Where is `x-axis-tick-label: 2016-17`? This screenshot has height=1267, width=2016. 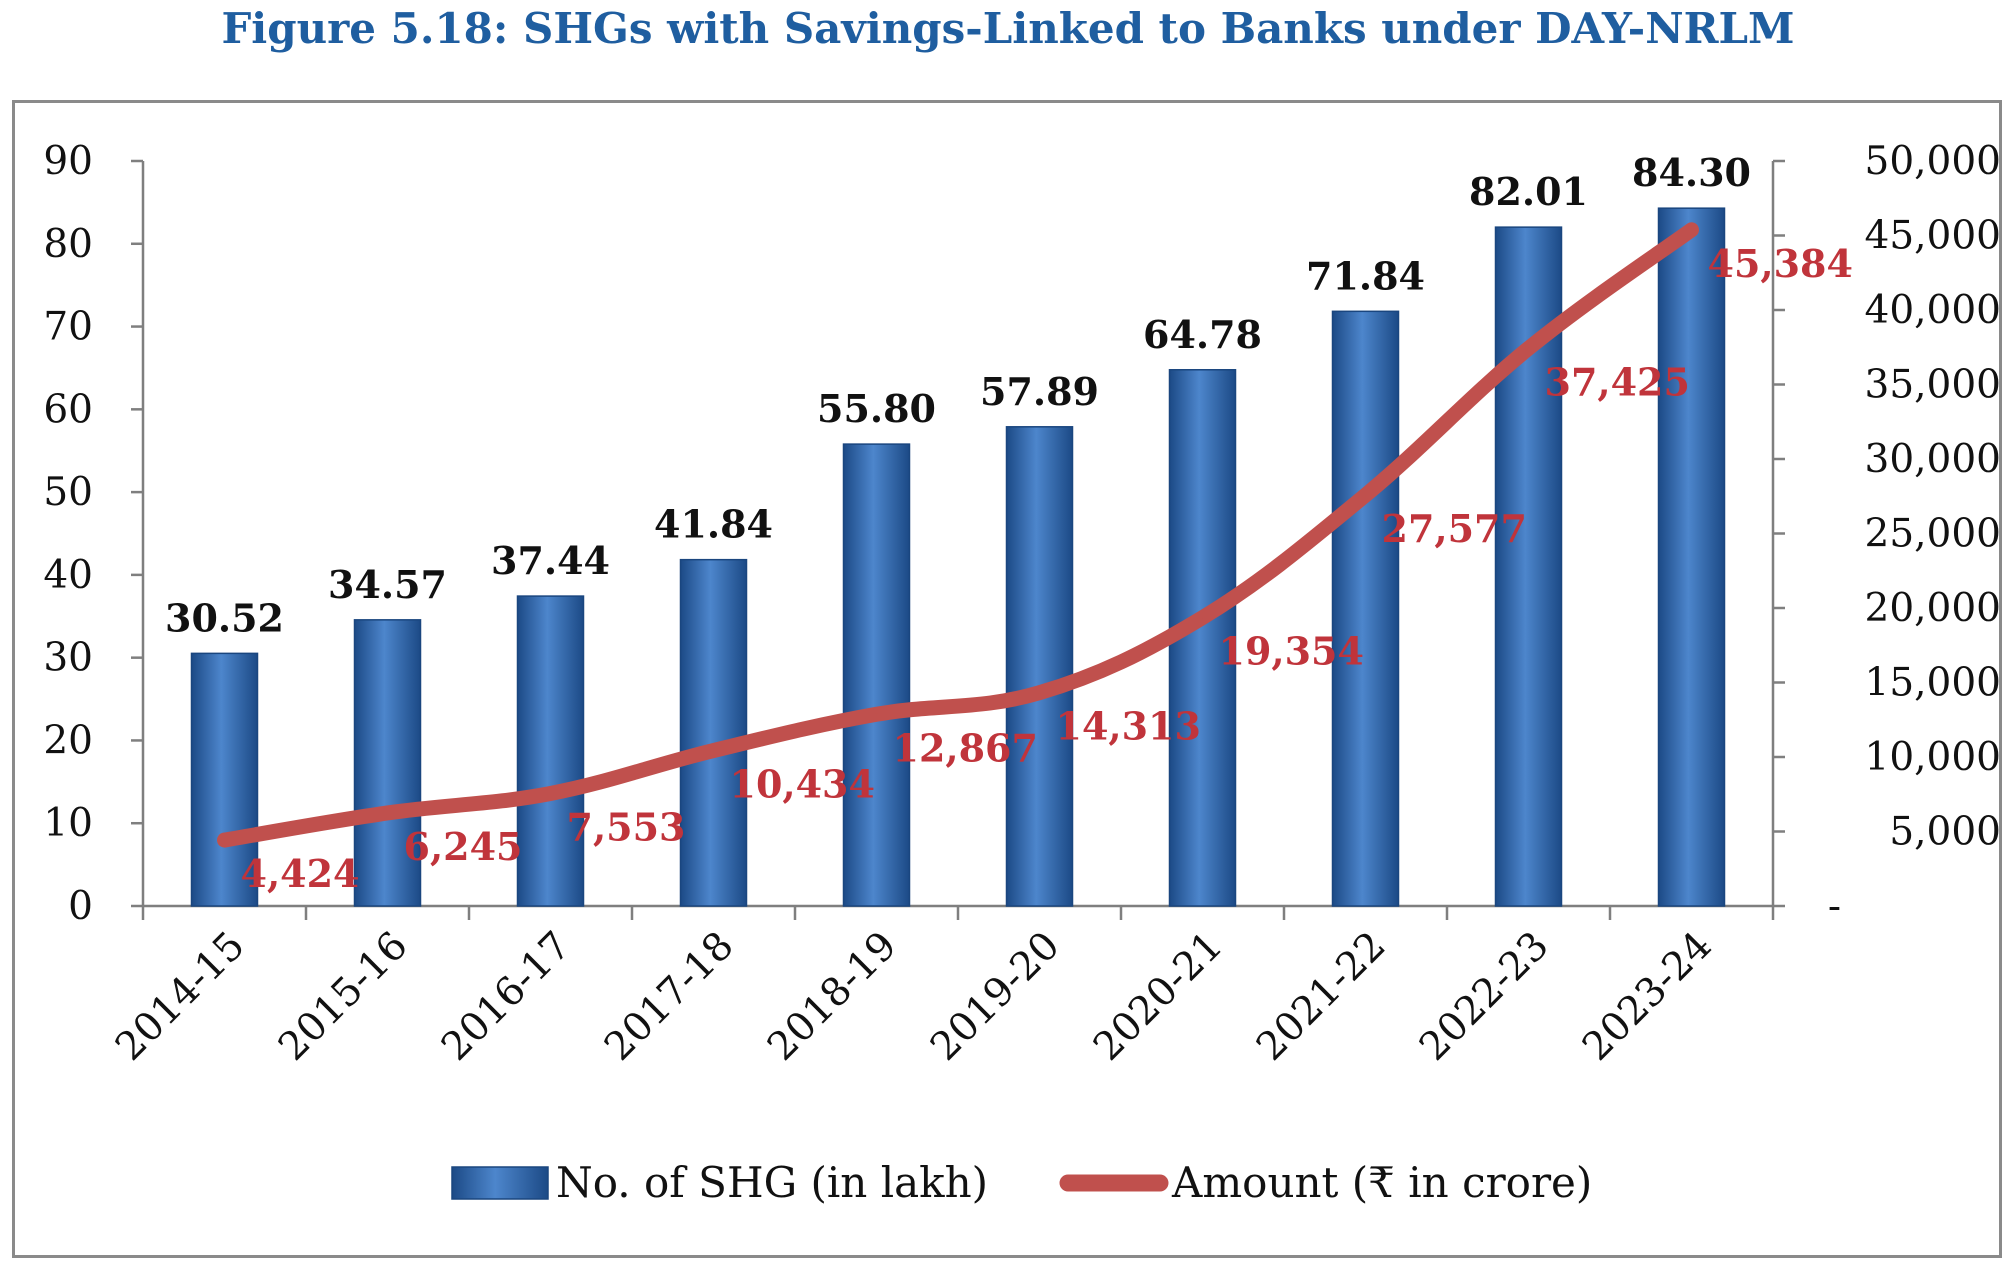 x-axis-tick-label: 2016-17 is located at coordinates (506, 996).